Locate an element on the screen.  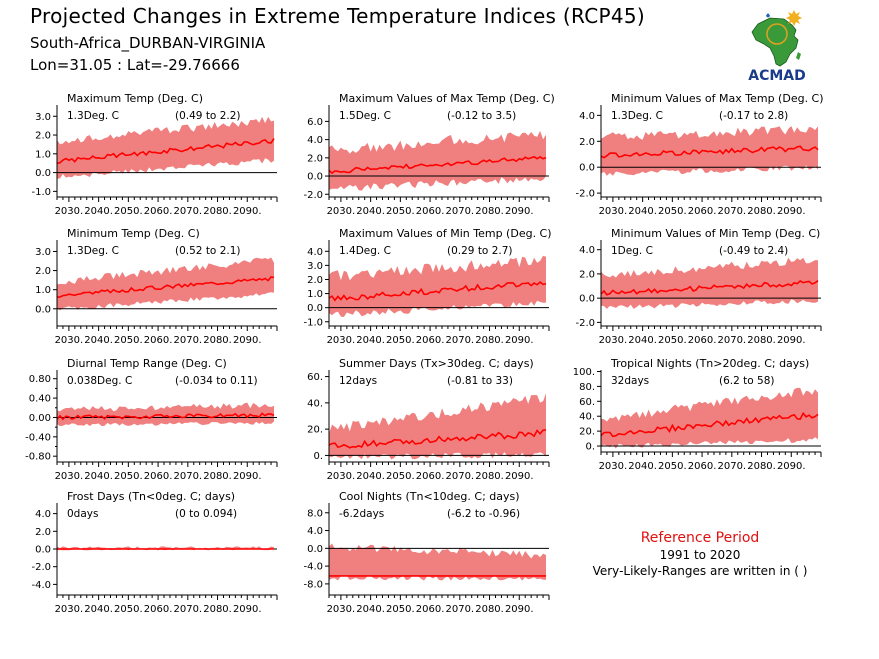
y-tick-label: 8.0 is located at coordinates (315, 513).